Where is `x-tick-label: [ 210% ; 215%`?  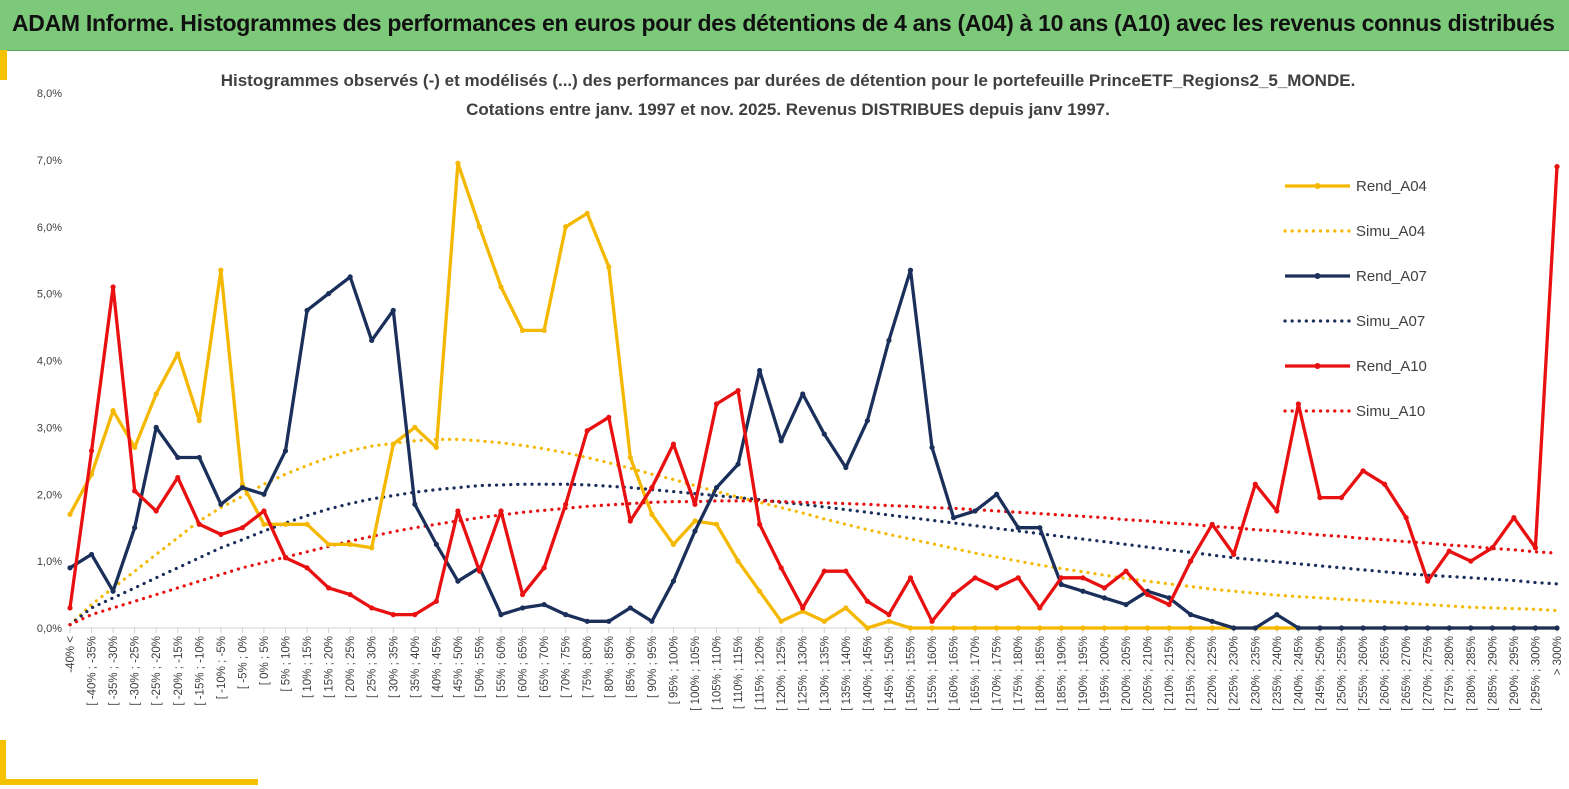 x-tick-label: [ 210% ; 215% is located at coordinates (1170, 673).